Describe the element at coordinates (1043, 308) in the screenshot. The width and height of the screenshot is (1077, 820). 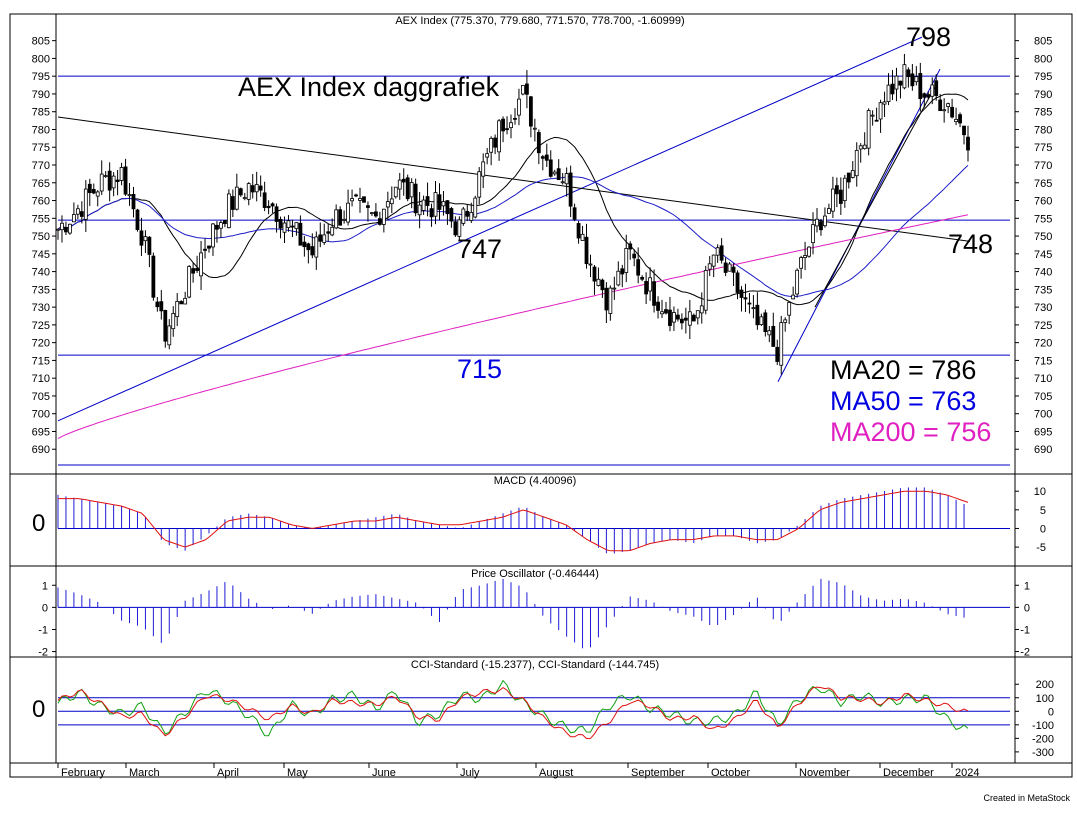
I see `price-tick-label-right: 730` at that location.